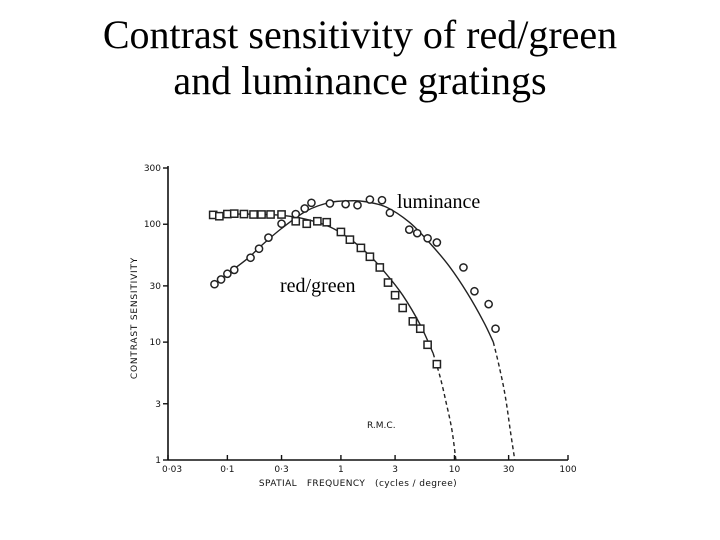  I want to click on luminance-fit-curve, so click(353, 271).